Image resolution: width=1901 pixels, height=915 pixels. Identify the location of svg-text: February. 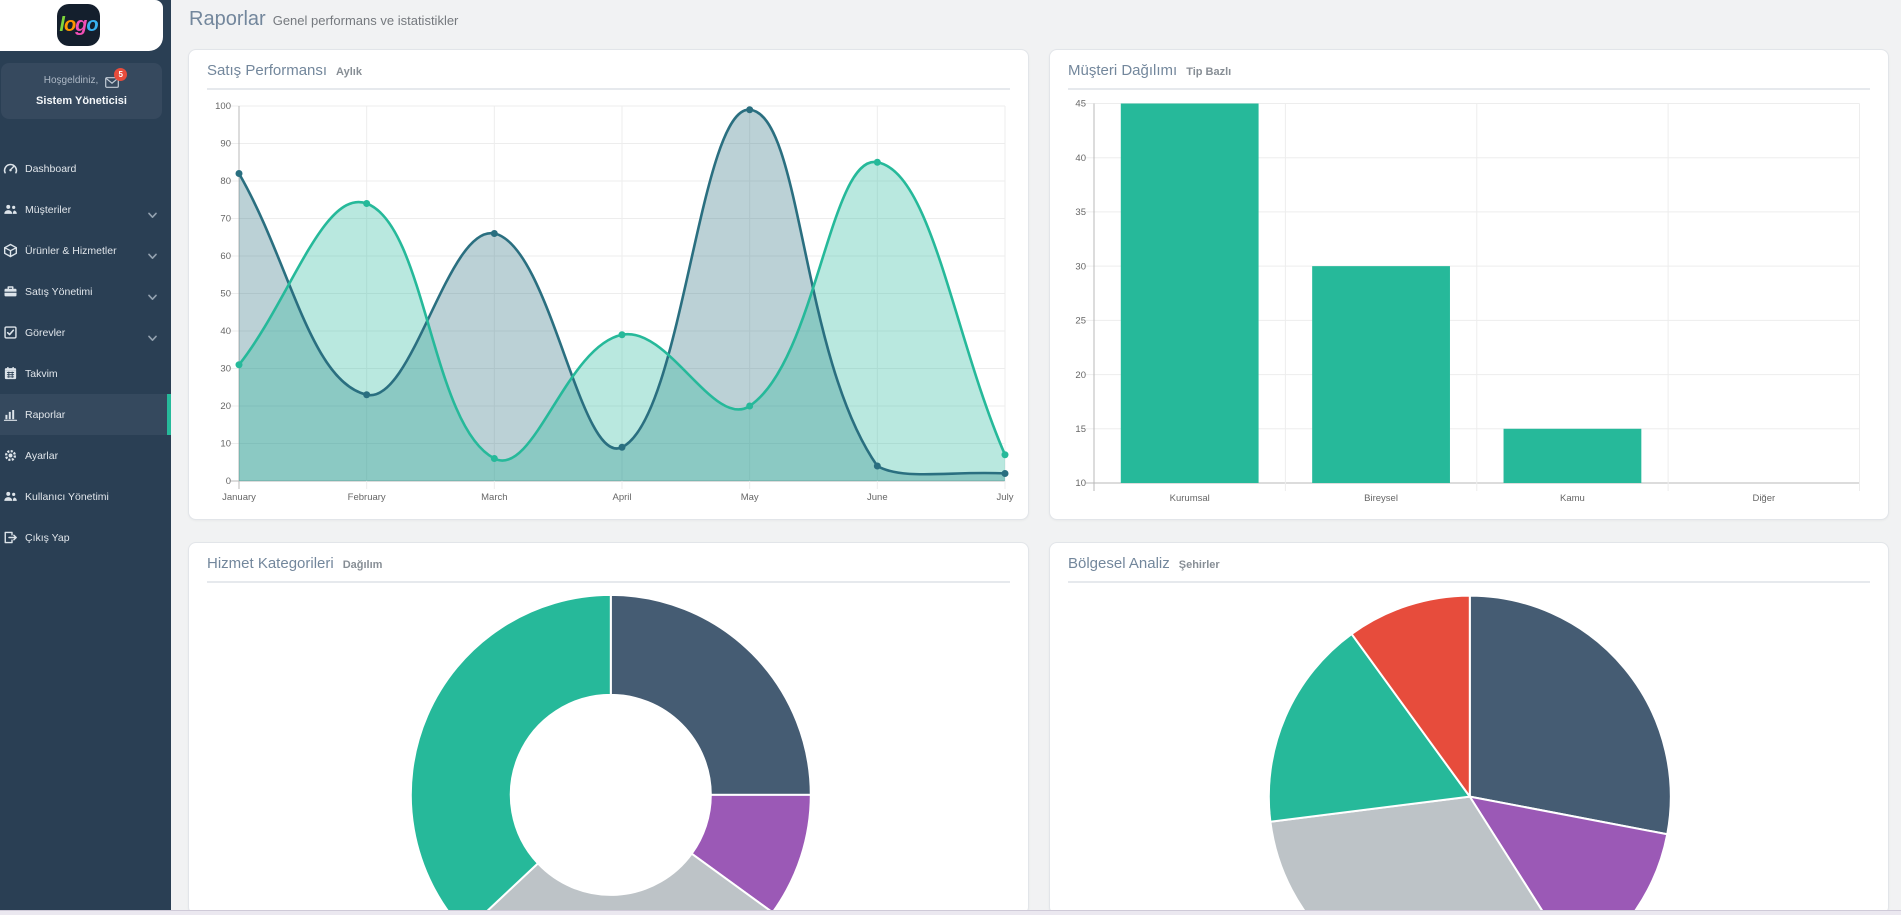
(367, 497).